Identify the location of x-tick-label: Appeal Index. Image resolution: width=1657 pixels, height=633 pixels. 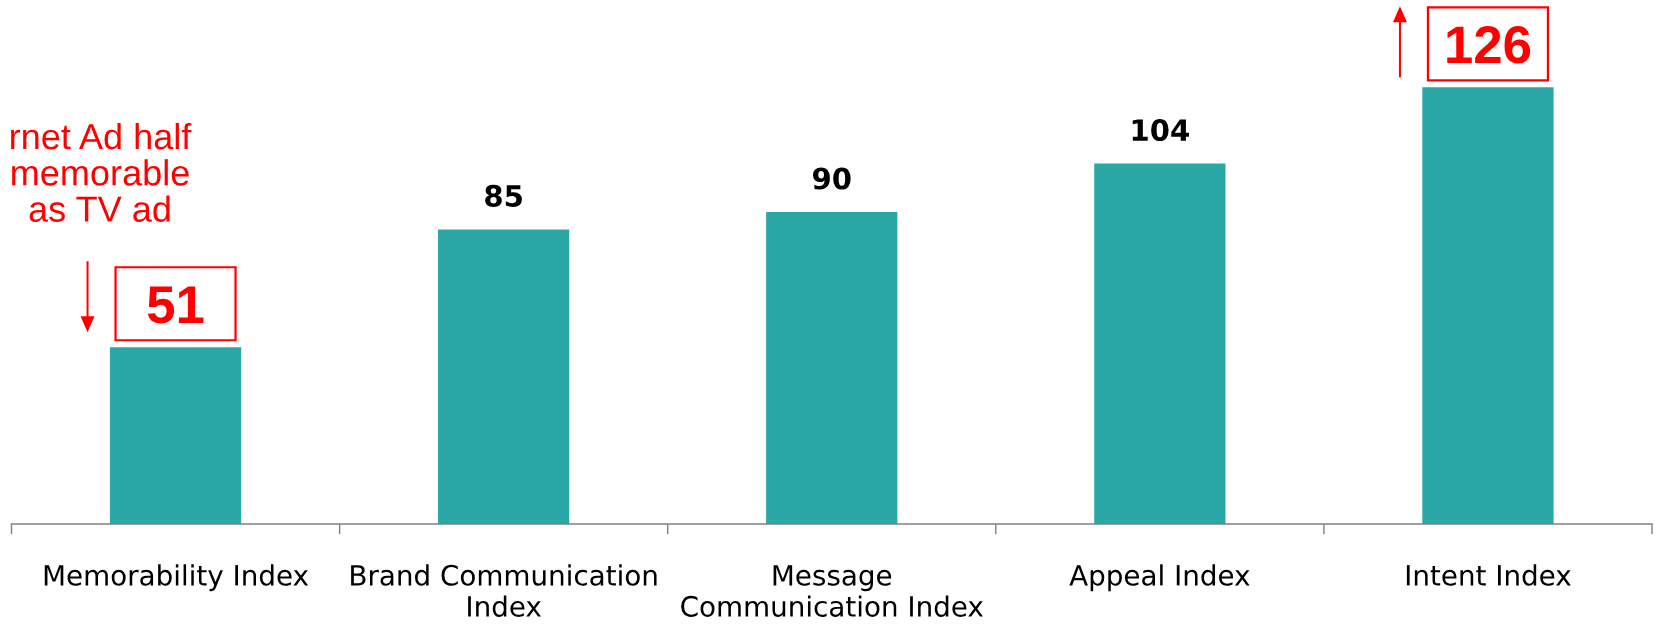
(1159, 578).